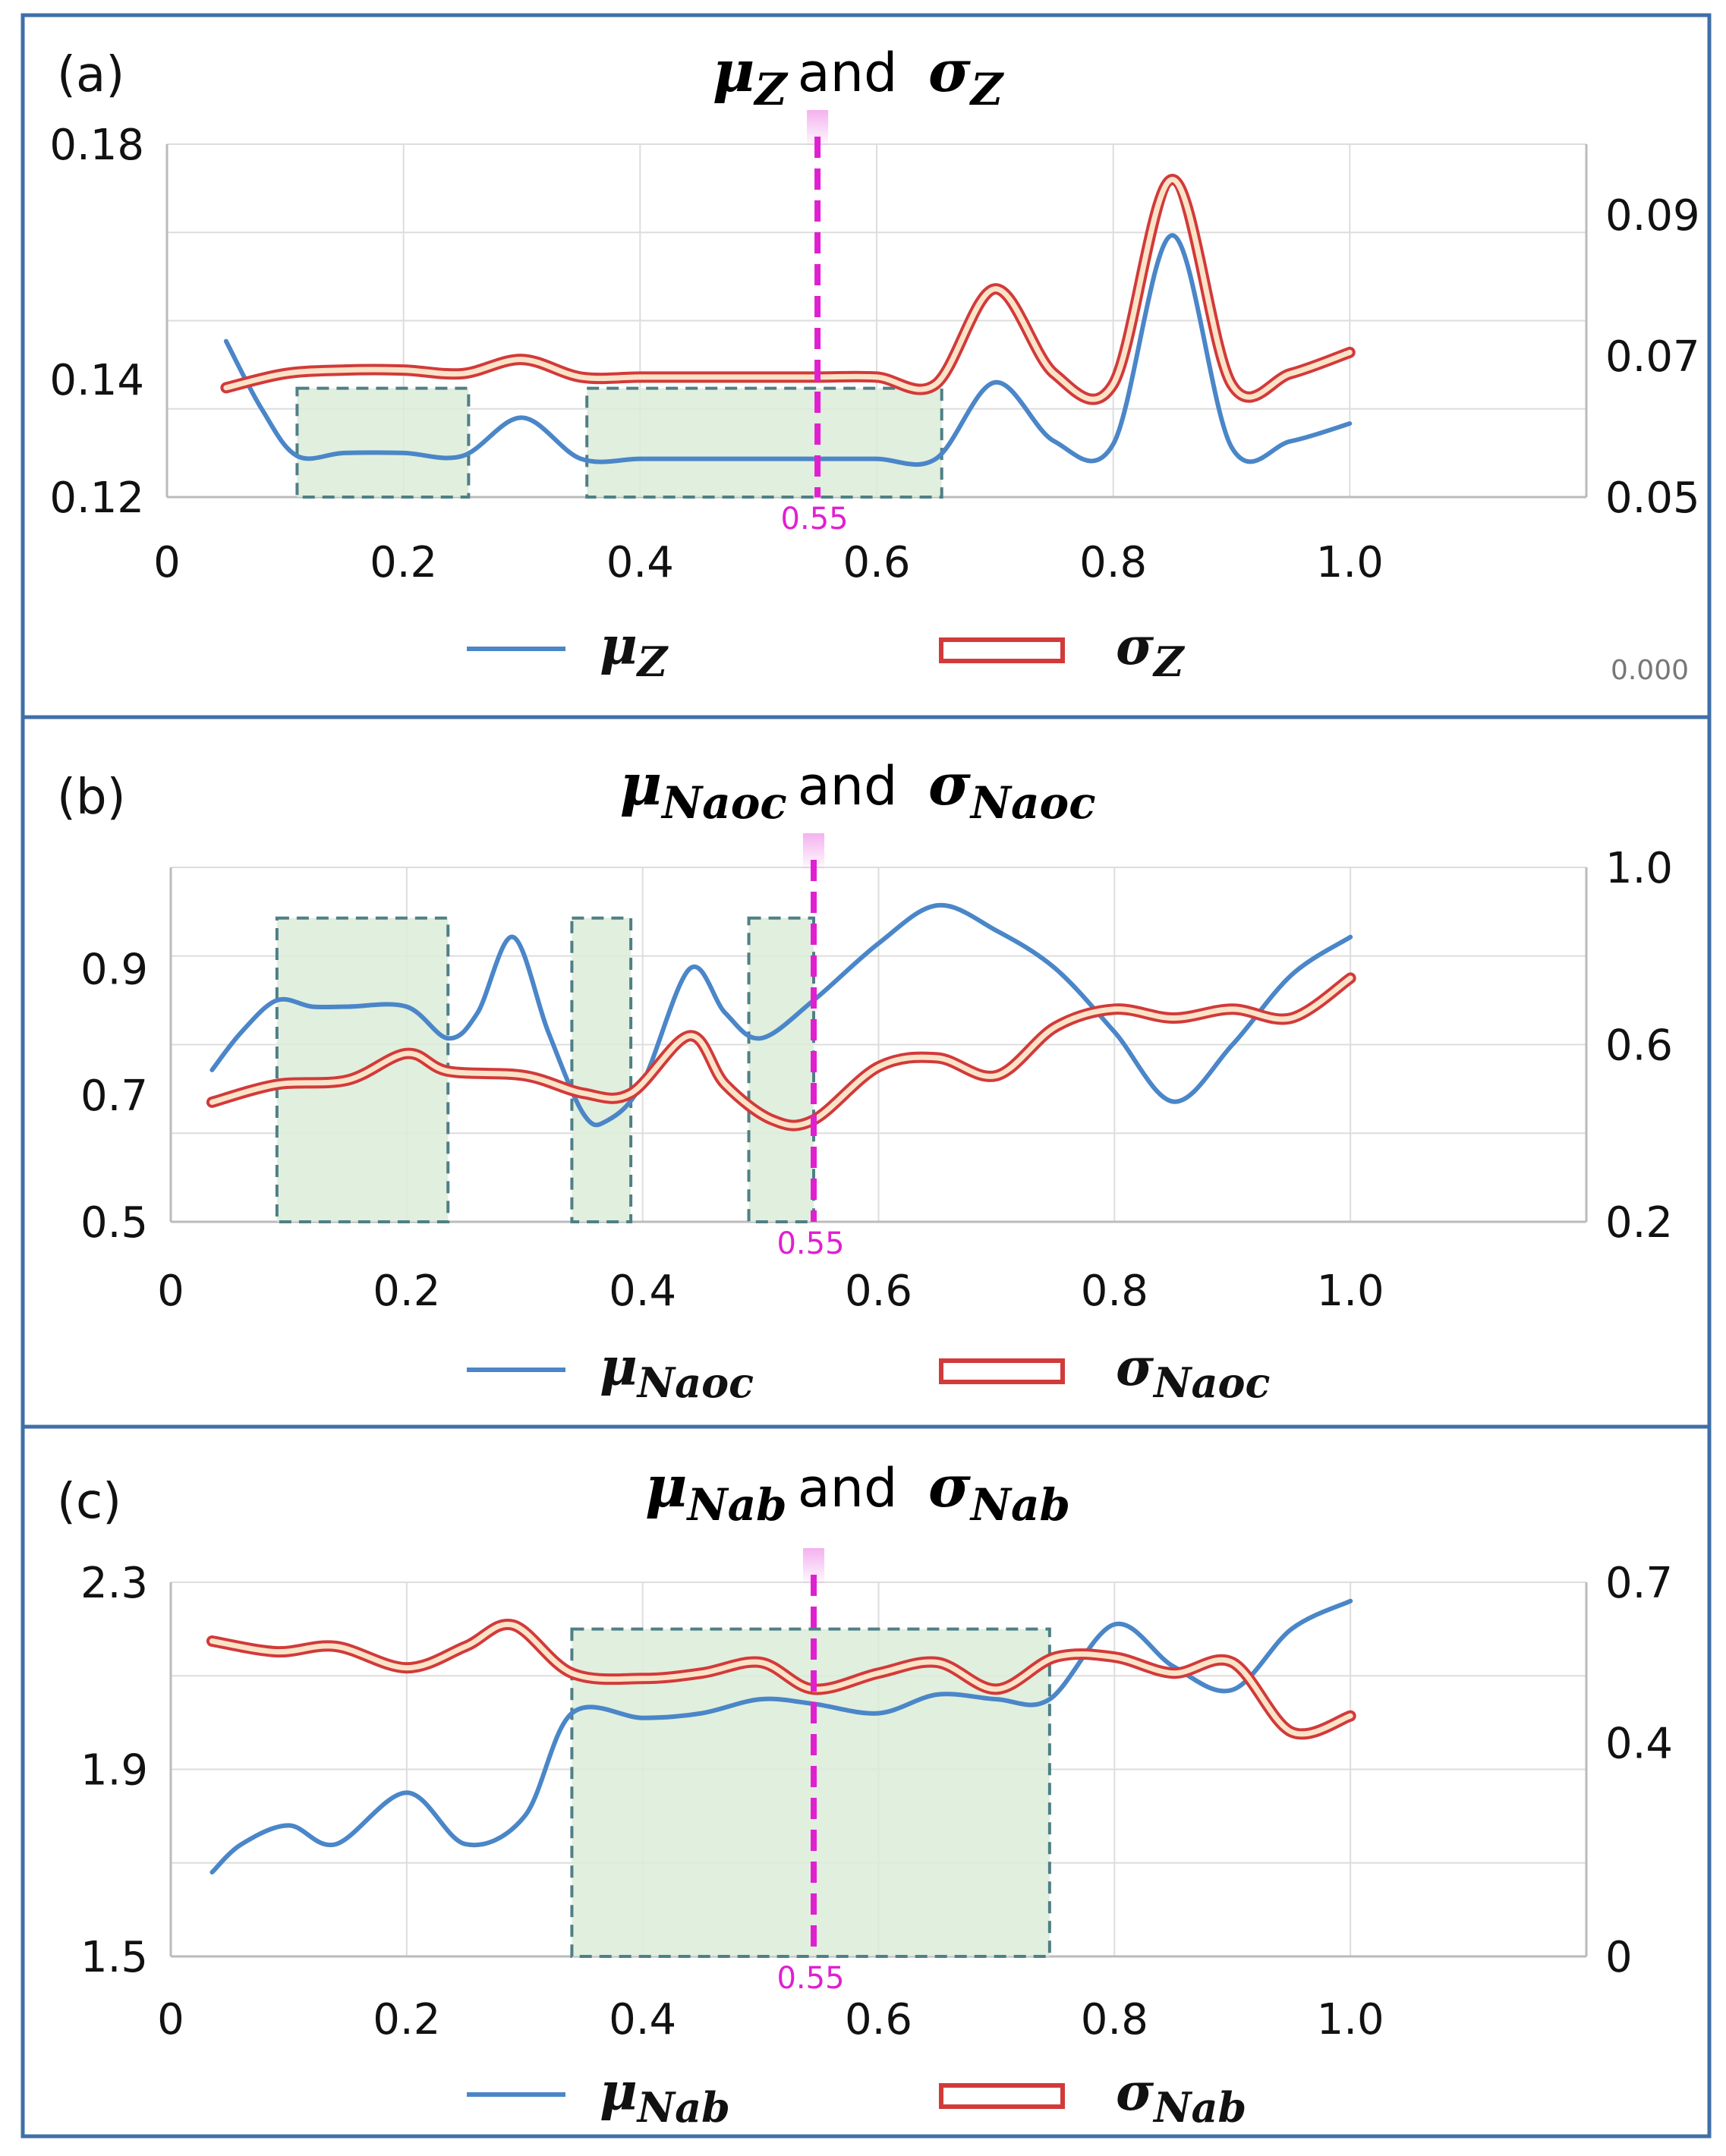  What do you see at coordinates (665, 2097) in the screenshot?
I see `legend-mu-label: μNab` at bounding box center [665, 2097].